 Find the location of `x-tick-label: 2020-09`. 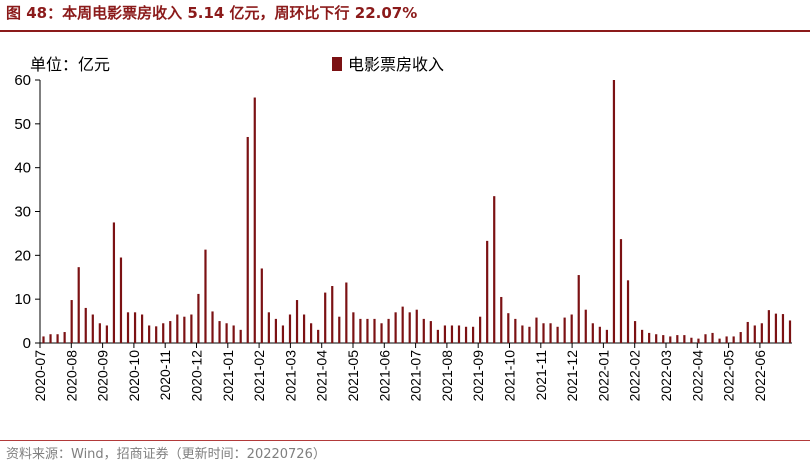

x-tick-label: 2020-09 is located at coordinates (103, 376).